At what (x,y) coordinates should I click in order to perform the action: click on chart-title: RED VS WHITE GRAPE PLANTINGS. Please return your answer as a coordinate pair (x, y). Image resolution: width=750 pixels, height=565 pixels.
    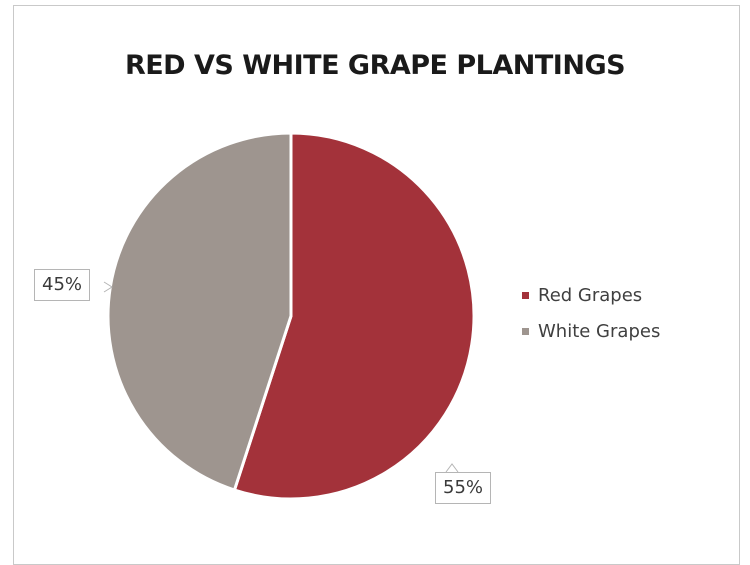
    Looking at the image, I should click on (375, 65).